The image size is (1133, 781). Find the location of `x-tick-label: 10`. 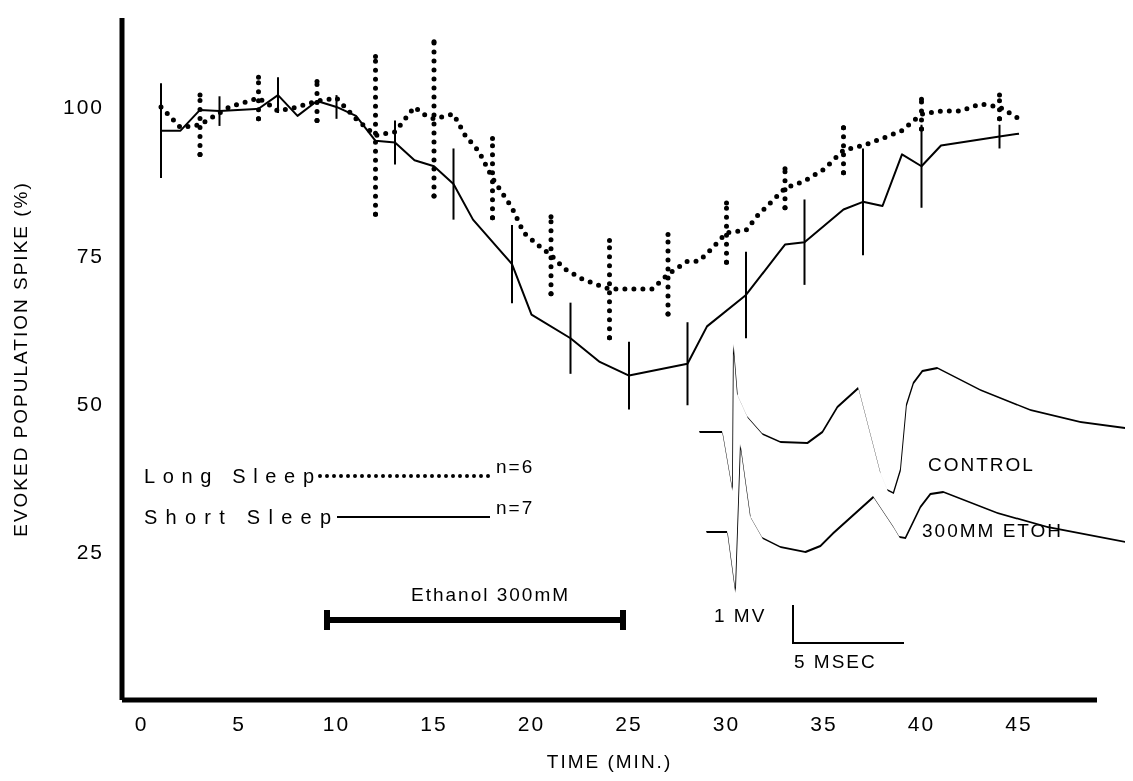

x-tick-label: 10 is located at coordinates (336, 723).